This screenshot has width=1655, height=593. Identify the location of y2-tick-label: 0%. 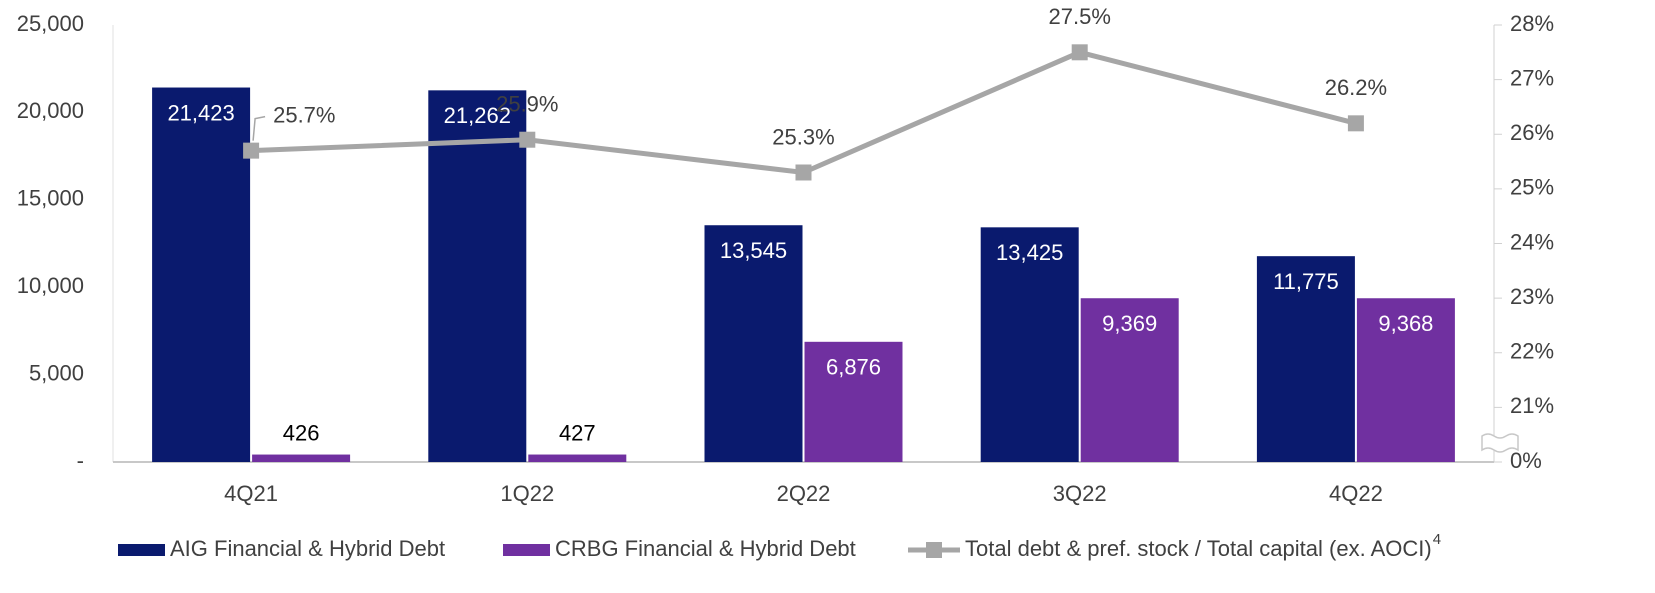
(1526, 460).